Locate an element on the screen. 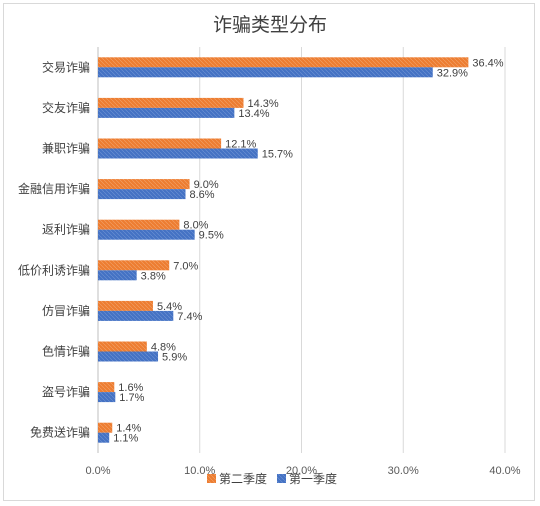 Image resolution: width=540 pixels, height=506 pixels. chart-title: 诈骗类型分布 is located at coordinates (270, 25).